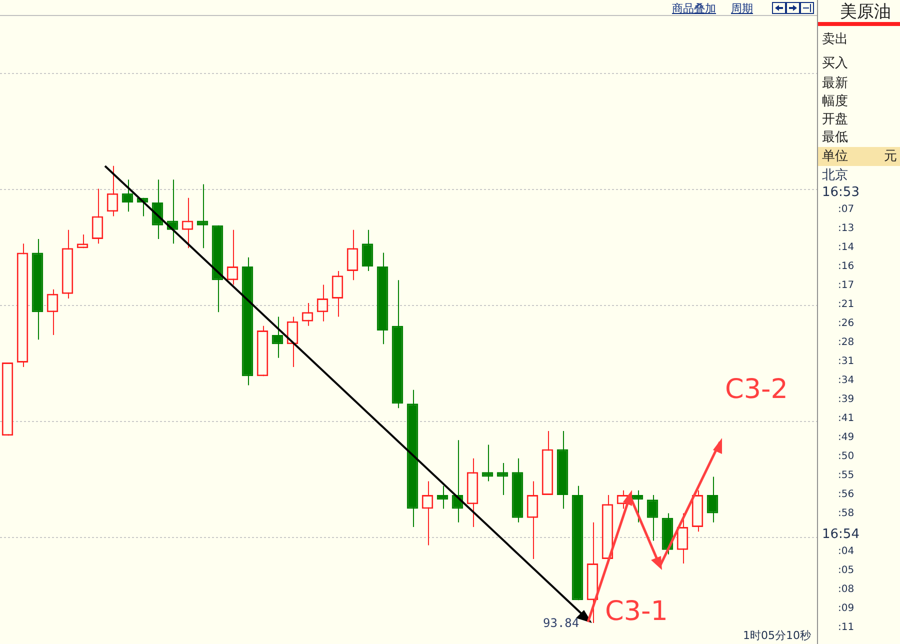 The width and height of the screenshot is (900, 644). What do you see at coordinates (846, 513) in the screenshot?
I see `text: :58` at bounding box center [846, 513].